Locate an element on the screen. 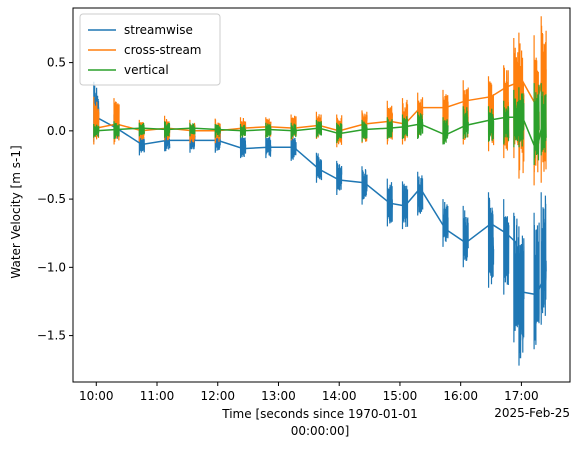 This screenshot has width=578, height=454. legend-label-cross-stream: cross-stream is located at coordinates (163, 50).